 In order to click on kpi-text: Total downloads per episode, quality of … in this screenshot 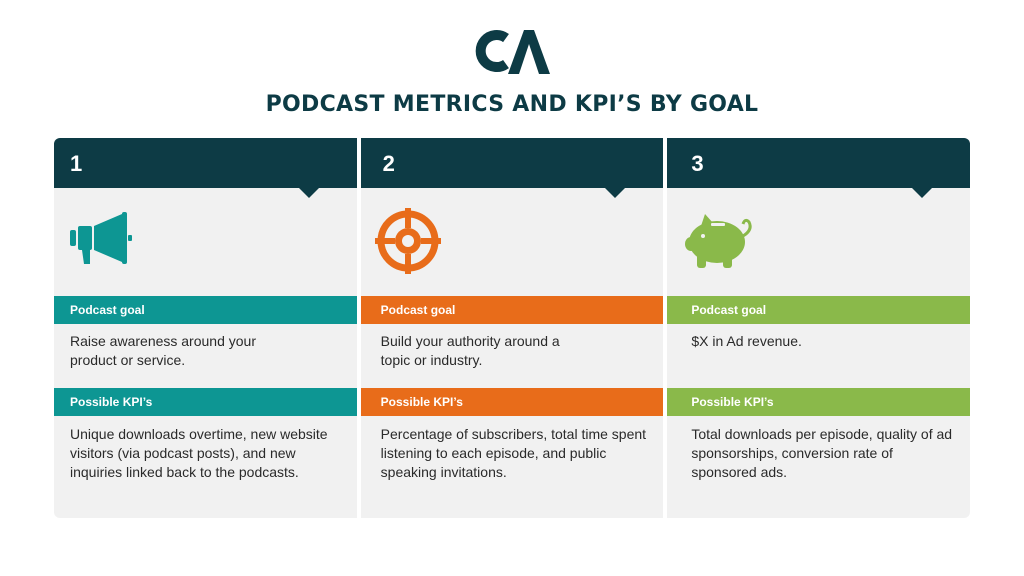, I will do `click(822, 453)`.